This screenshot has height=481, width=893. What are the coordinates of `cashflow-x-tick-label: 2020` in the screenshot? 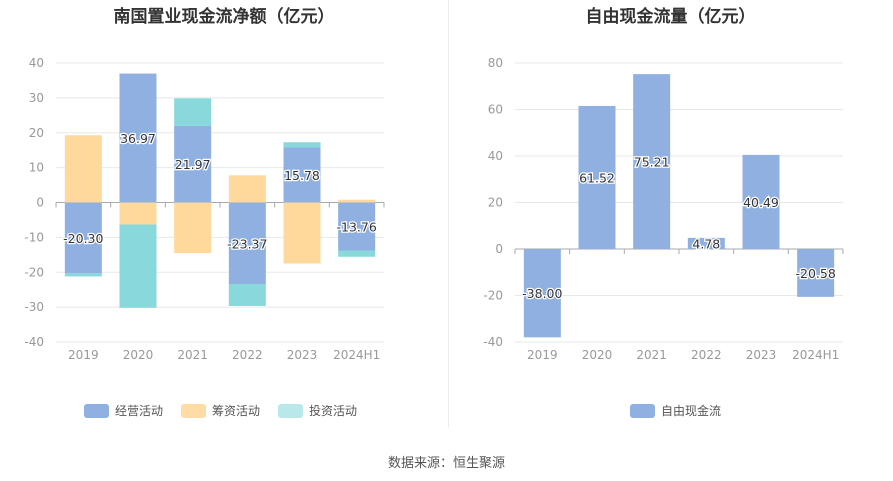 It's located at (138, 355).